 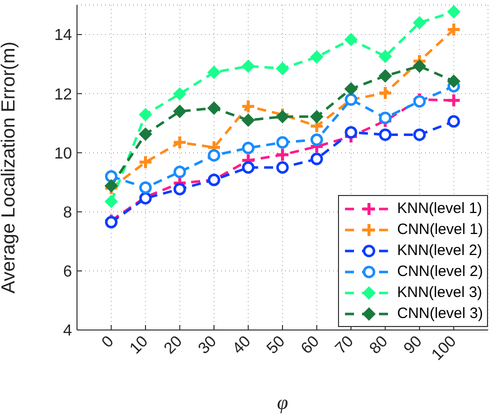 I want to click on y-tick-label: 10, so click(x=63, y=153).